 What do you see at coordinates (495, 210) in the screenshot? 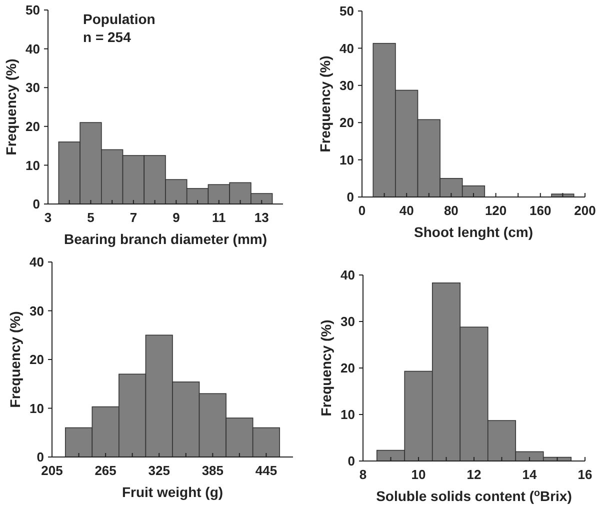
I see `x-tick-label: 120` at bounding box center [495, 210].